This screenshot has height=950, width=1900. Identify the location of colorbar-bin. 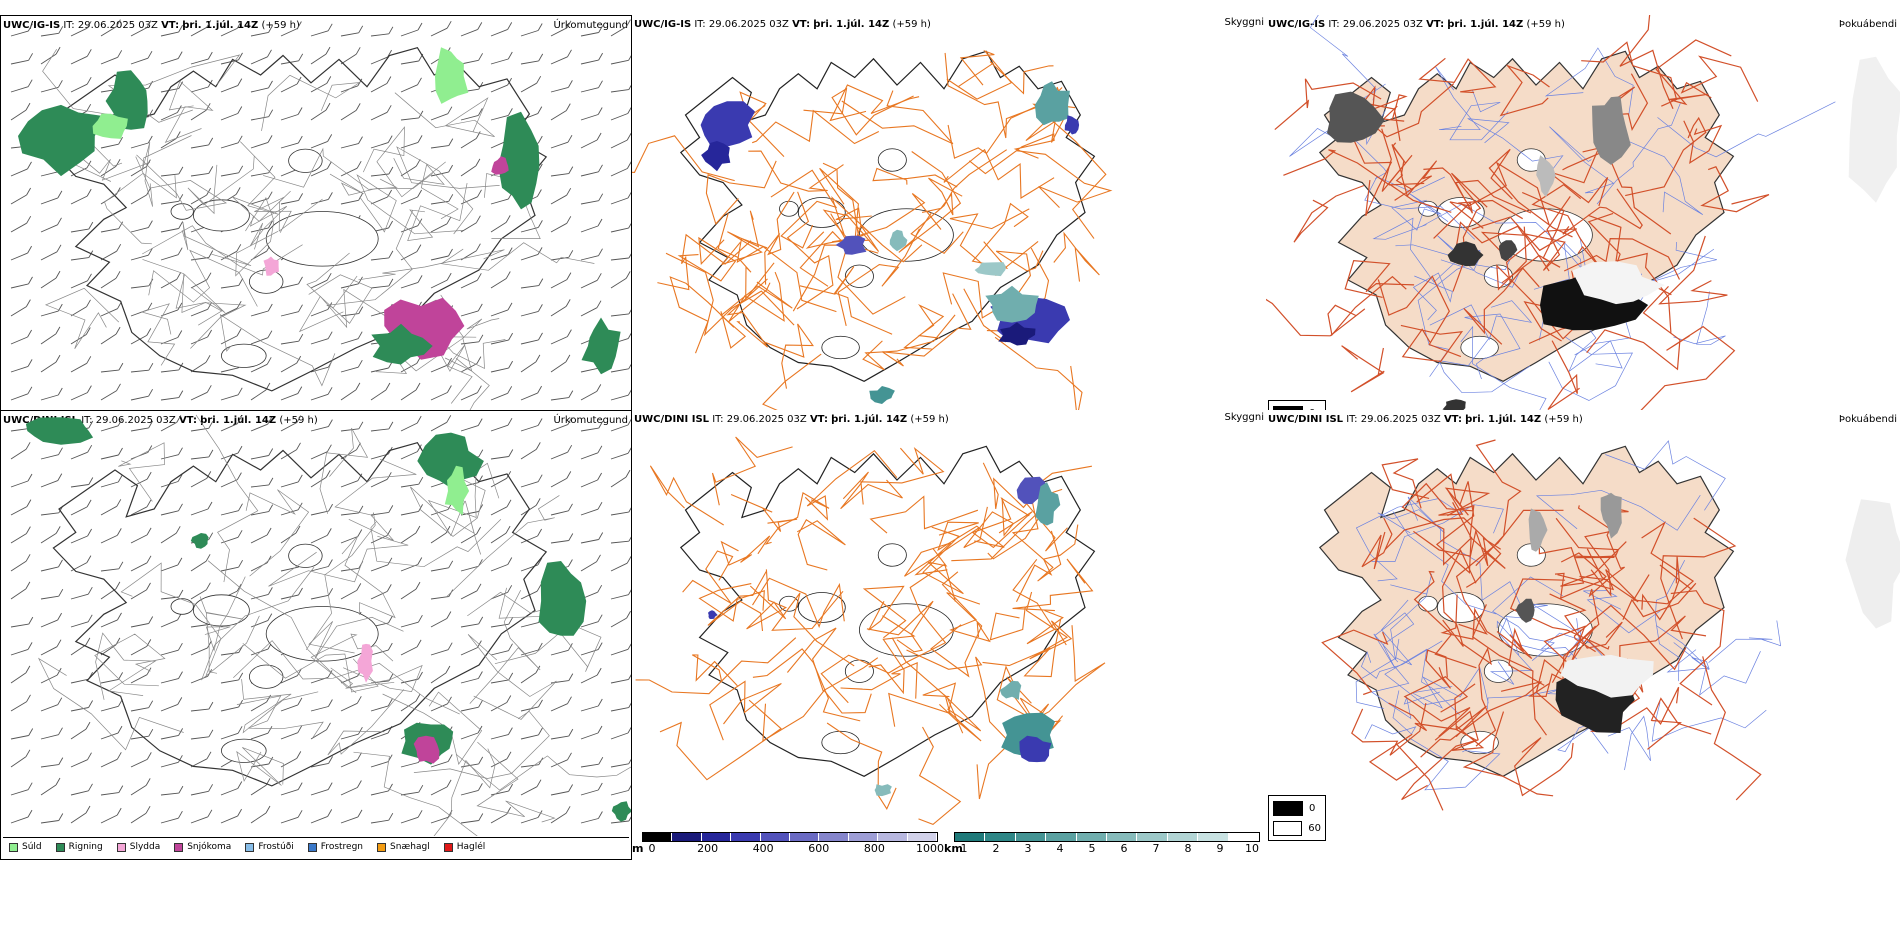
(970, 837).